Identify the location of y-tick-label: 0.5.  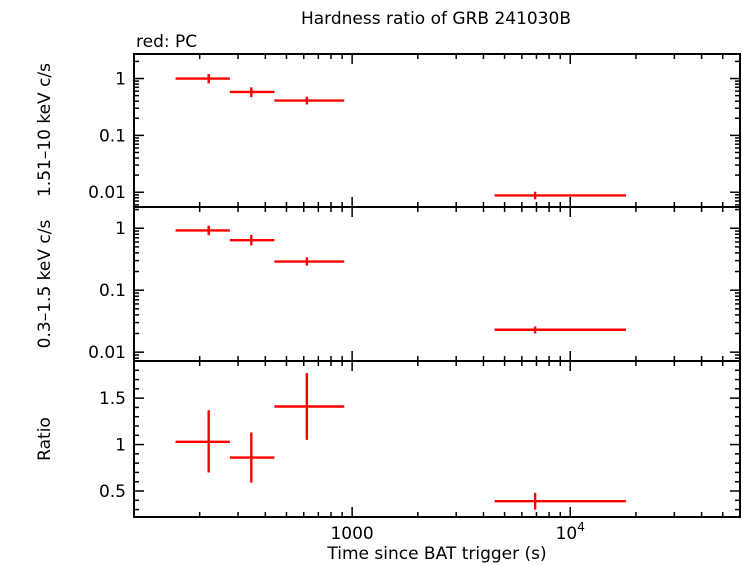
(112, 492).